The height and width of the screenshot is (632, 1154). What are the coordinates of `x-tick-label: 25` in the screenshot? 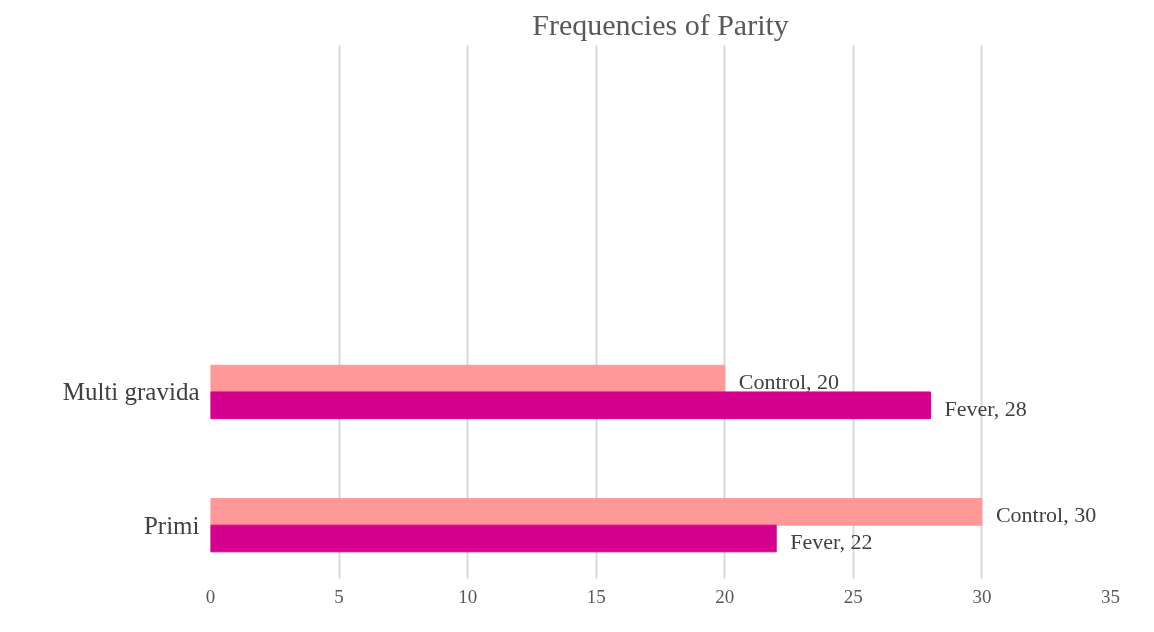 It's located at (853, 596).